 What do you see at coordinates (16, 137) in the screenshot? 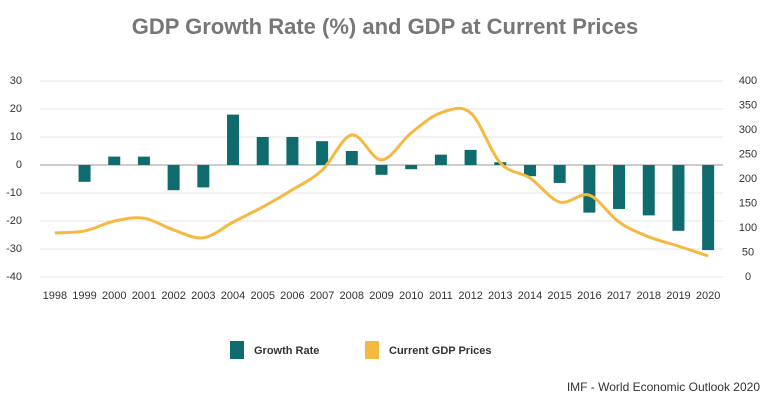
I see `y-tick-label: 10` at bounding box center [16, 137].